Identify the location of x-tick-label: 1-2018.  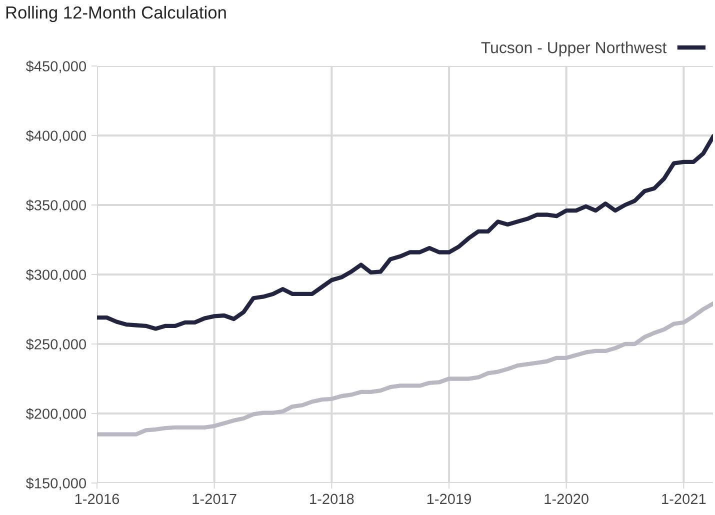
(332, 499).